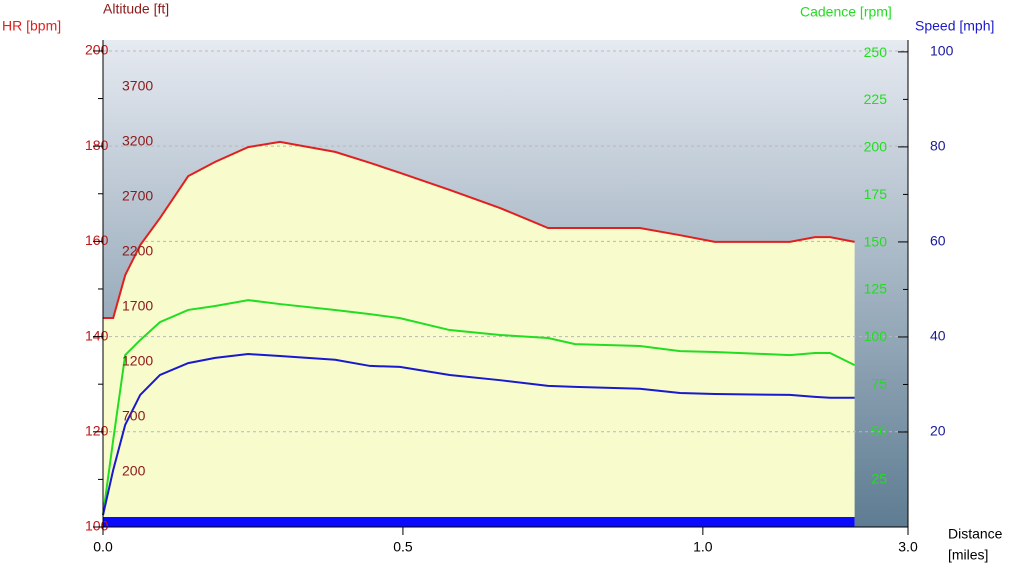 This screenshot has height=570, width=1018. Describe the element at coordinates (879, 384) in the screenshot. I see `y-tick-label: 75` at that location.